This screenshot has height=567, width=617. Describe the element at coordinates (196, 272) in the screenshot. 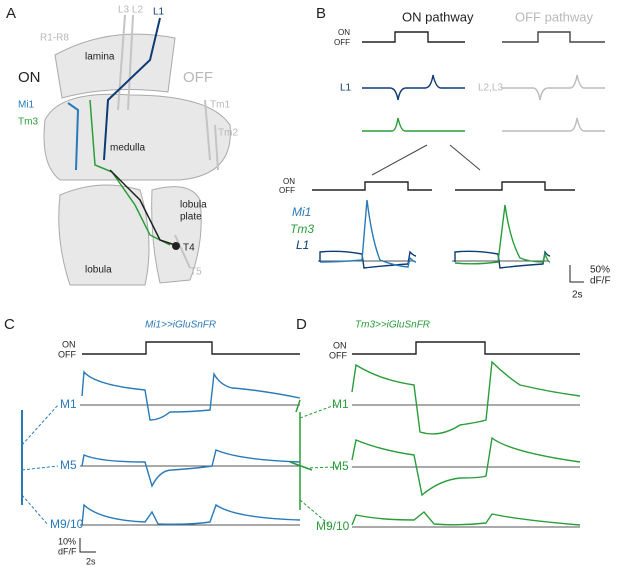

I see `label: T5` at that location.